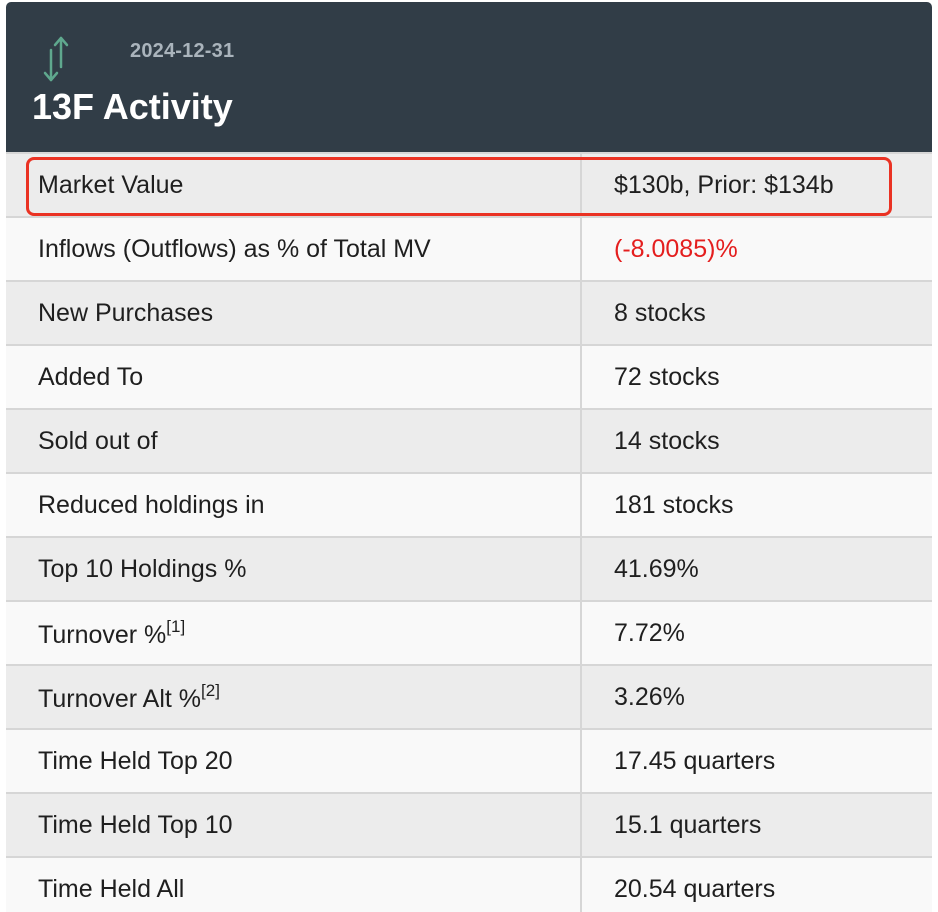  I want to click on row-value: 15.1 quarters, so click(756, 824).